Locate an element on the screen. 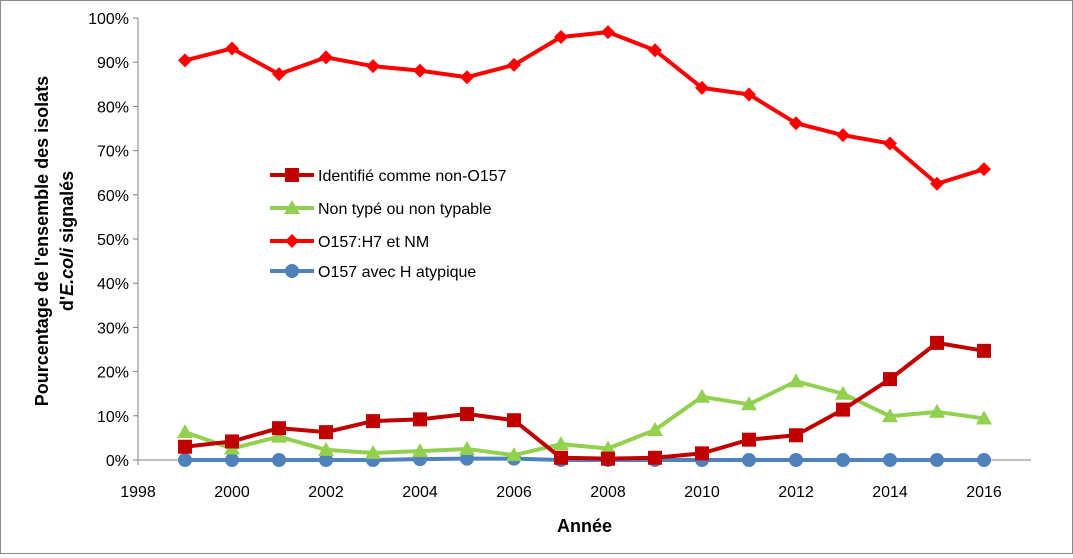 Image resolution: width=1073 pixels, height=558 pixels. legend-item: O157 avec H atypique is located at coordinates (373, 272).